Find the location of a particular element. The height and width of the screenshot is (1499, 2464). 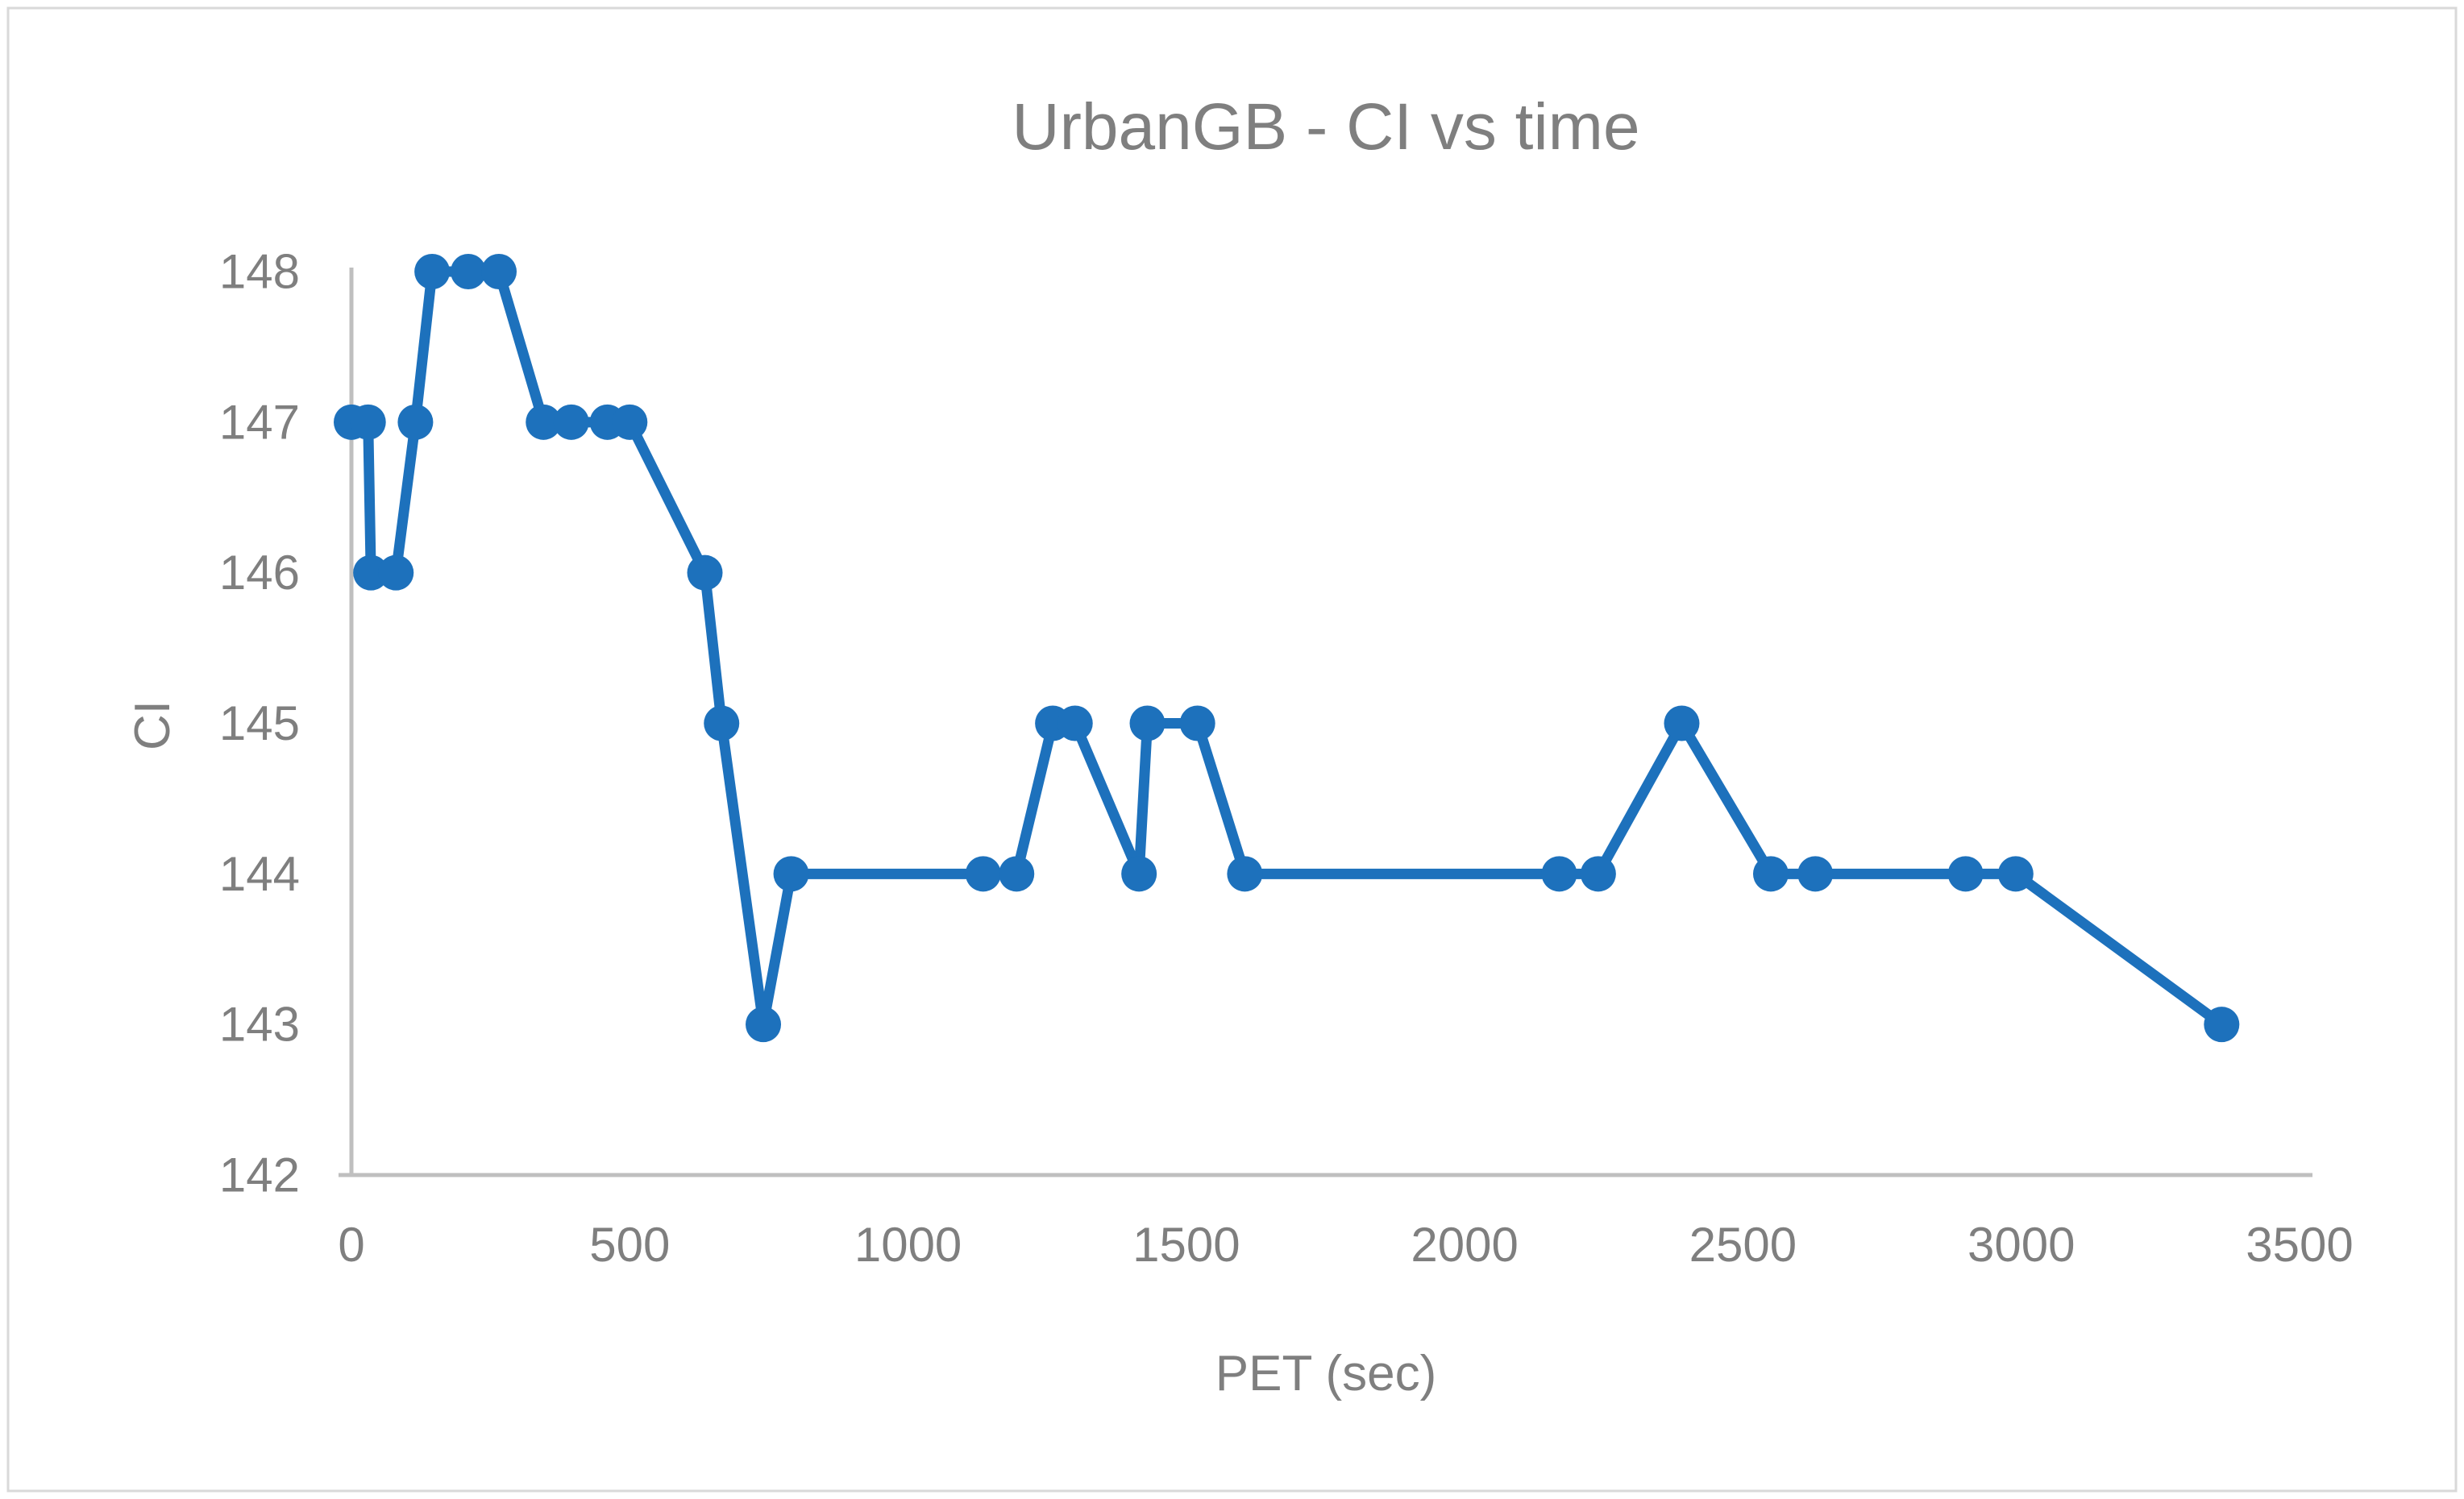

x-tick-label: 2000 is located at coordinates (1464, 1245).